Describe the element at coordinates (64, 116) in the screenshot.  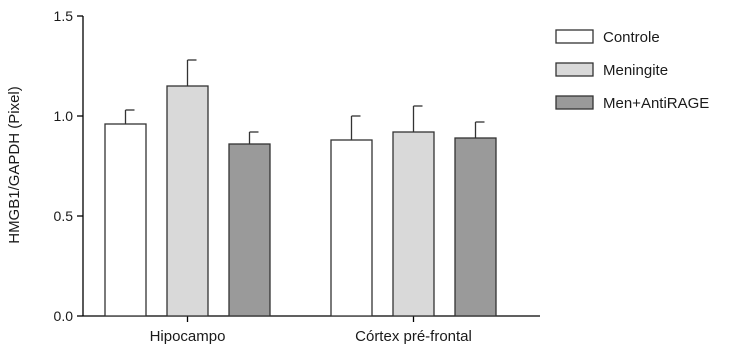
I see `y-tick-label: 1.0` at that location.